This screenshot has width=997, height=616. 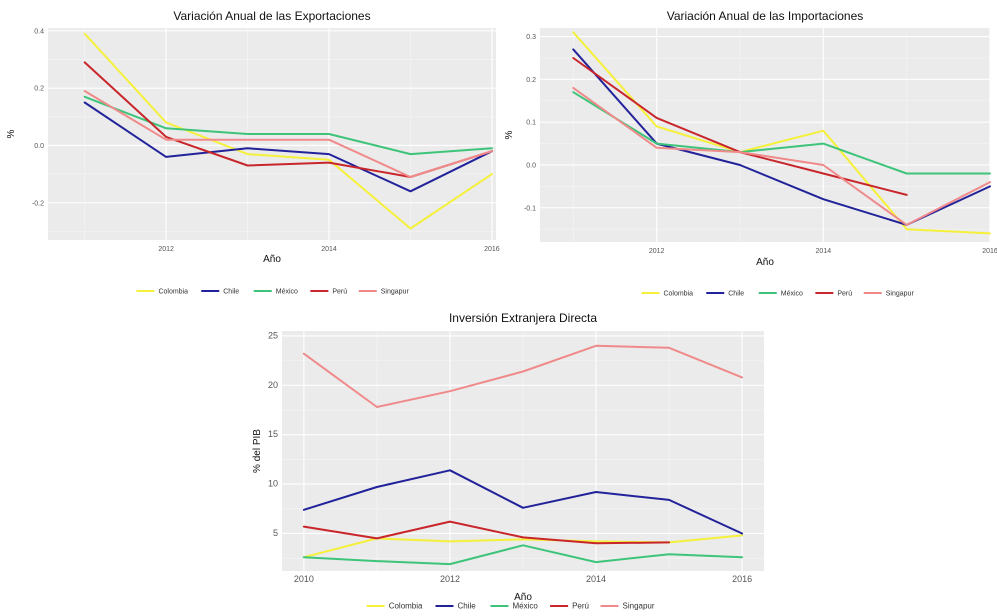 I want to click on chart-title: Inversión Extranjera Directa, so click(x=523, y=318).